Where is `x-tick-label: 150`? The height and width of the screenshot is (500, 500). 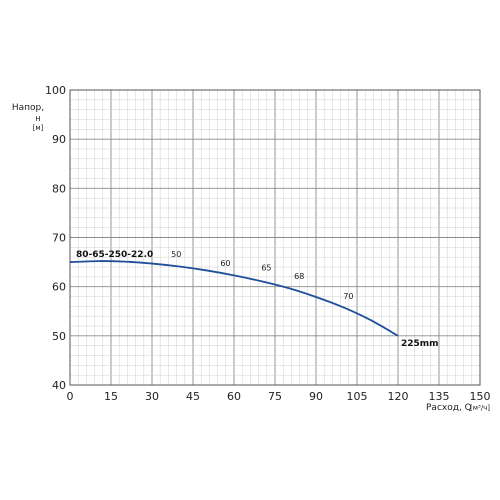
x-tick-label: 150 is located at coordinates (480, 396).